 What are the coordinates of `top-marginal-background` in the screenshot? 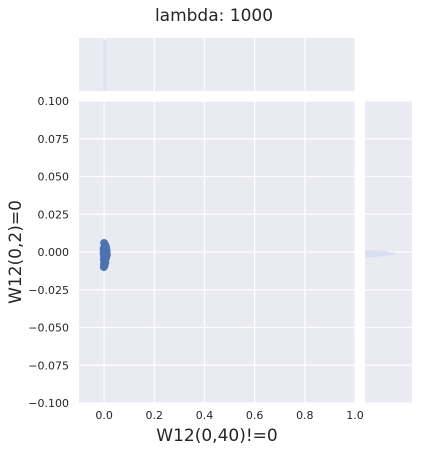 It's located at (217, 64).